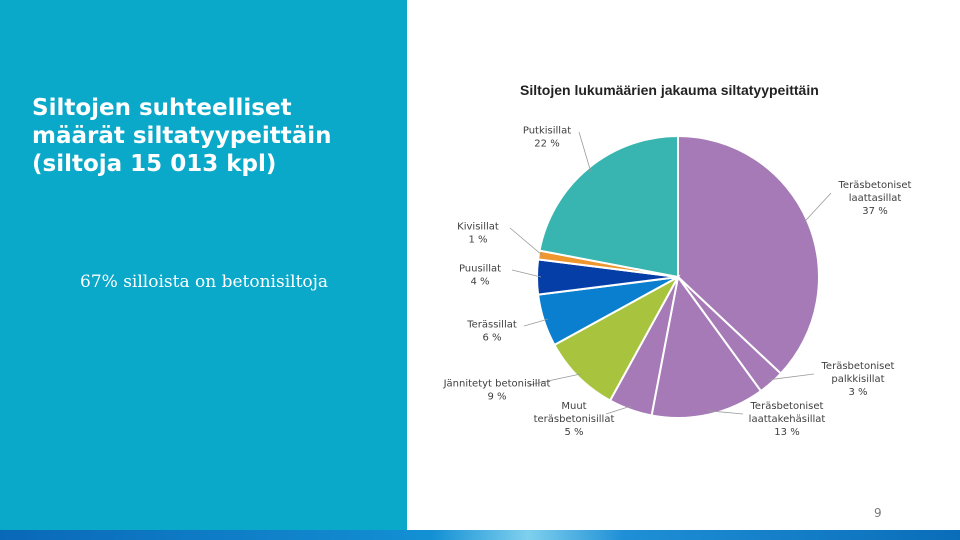 The height and width of the screenshot is (540, 960). Describe the element at coordinates (874, 211) in the screenshot. I see `slice-value-label-1: 37 %` at that location.